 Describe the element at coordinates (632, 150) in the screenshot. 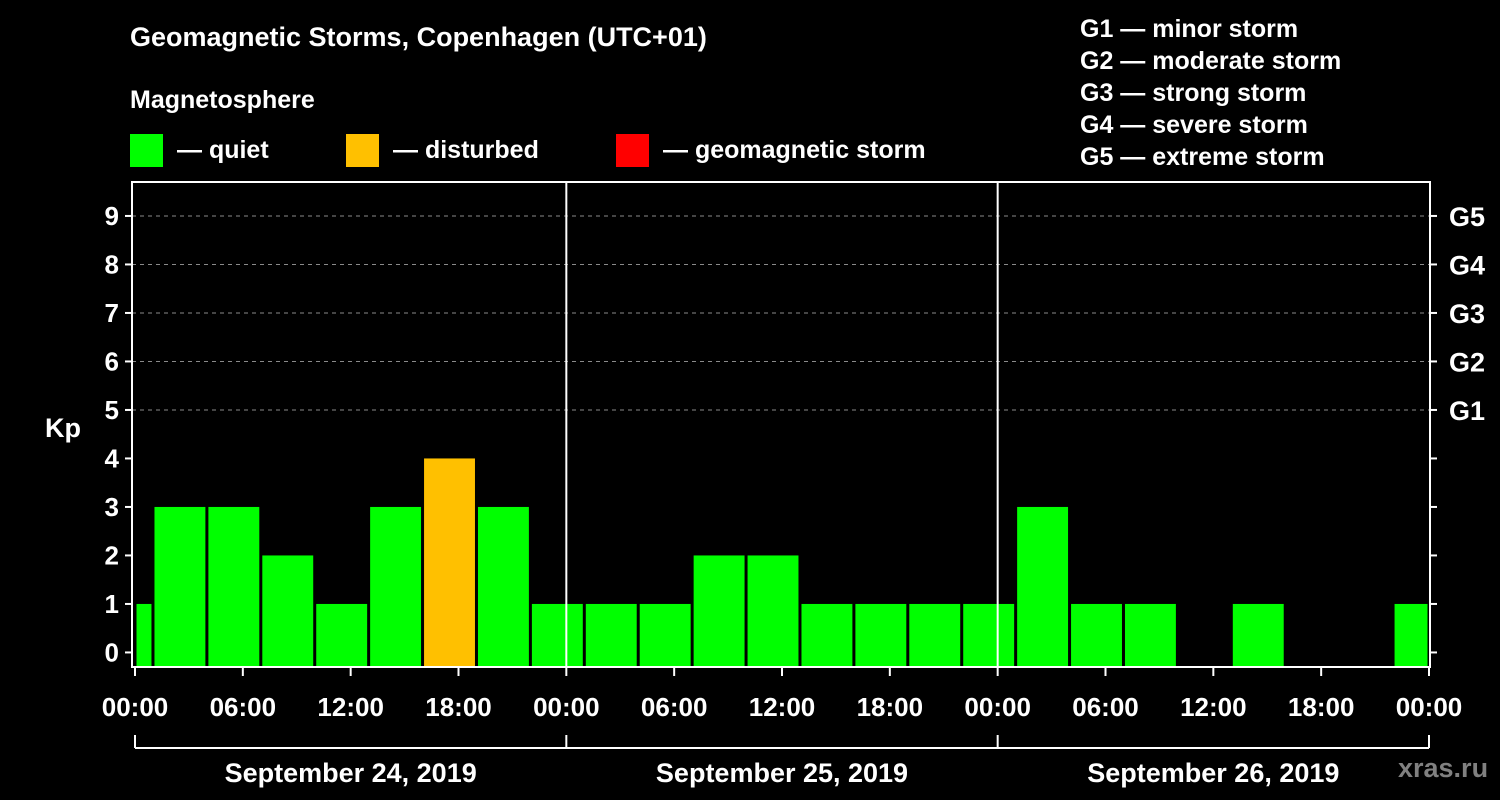

I see `legend-swatch-storm` at that location.